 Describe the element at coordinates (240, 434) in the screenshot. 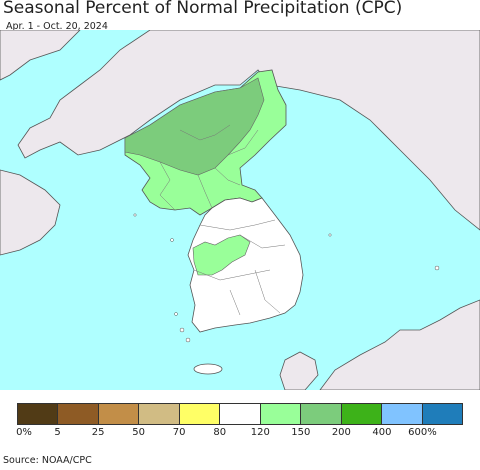

I see `legend-ticks: 0% 5 25 50 70 80 120 150 200 400 600%` at that location.